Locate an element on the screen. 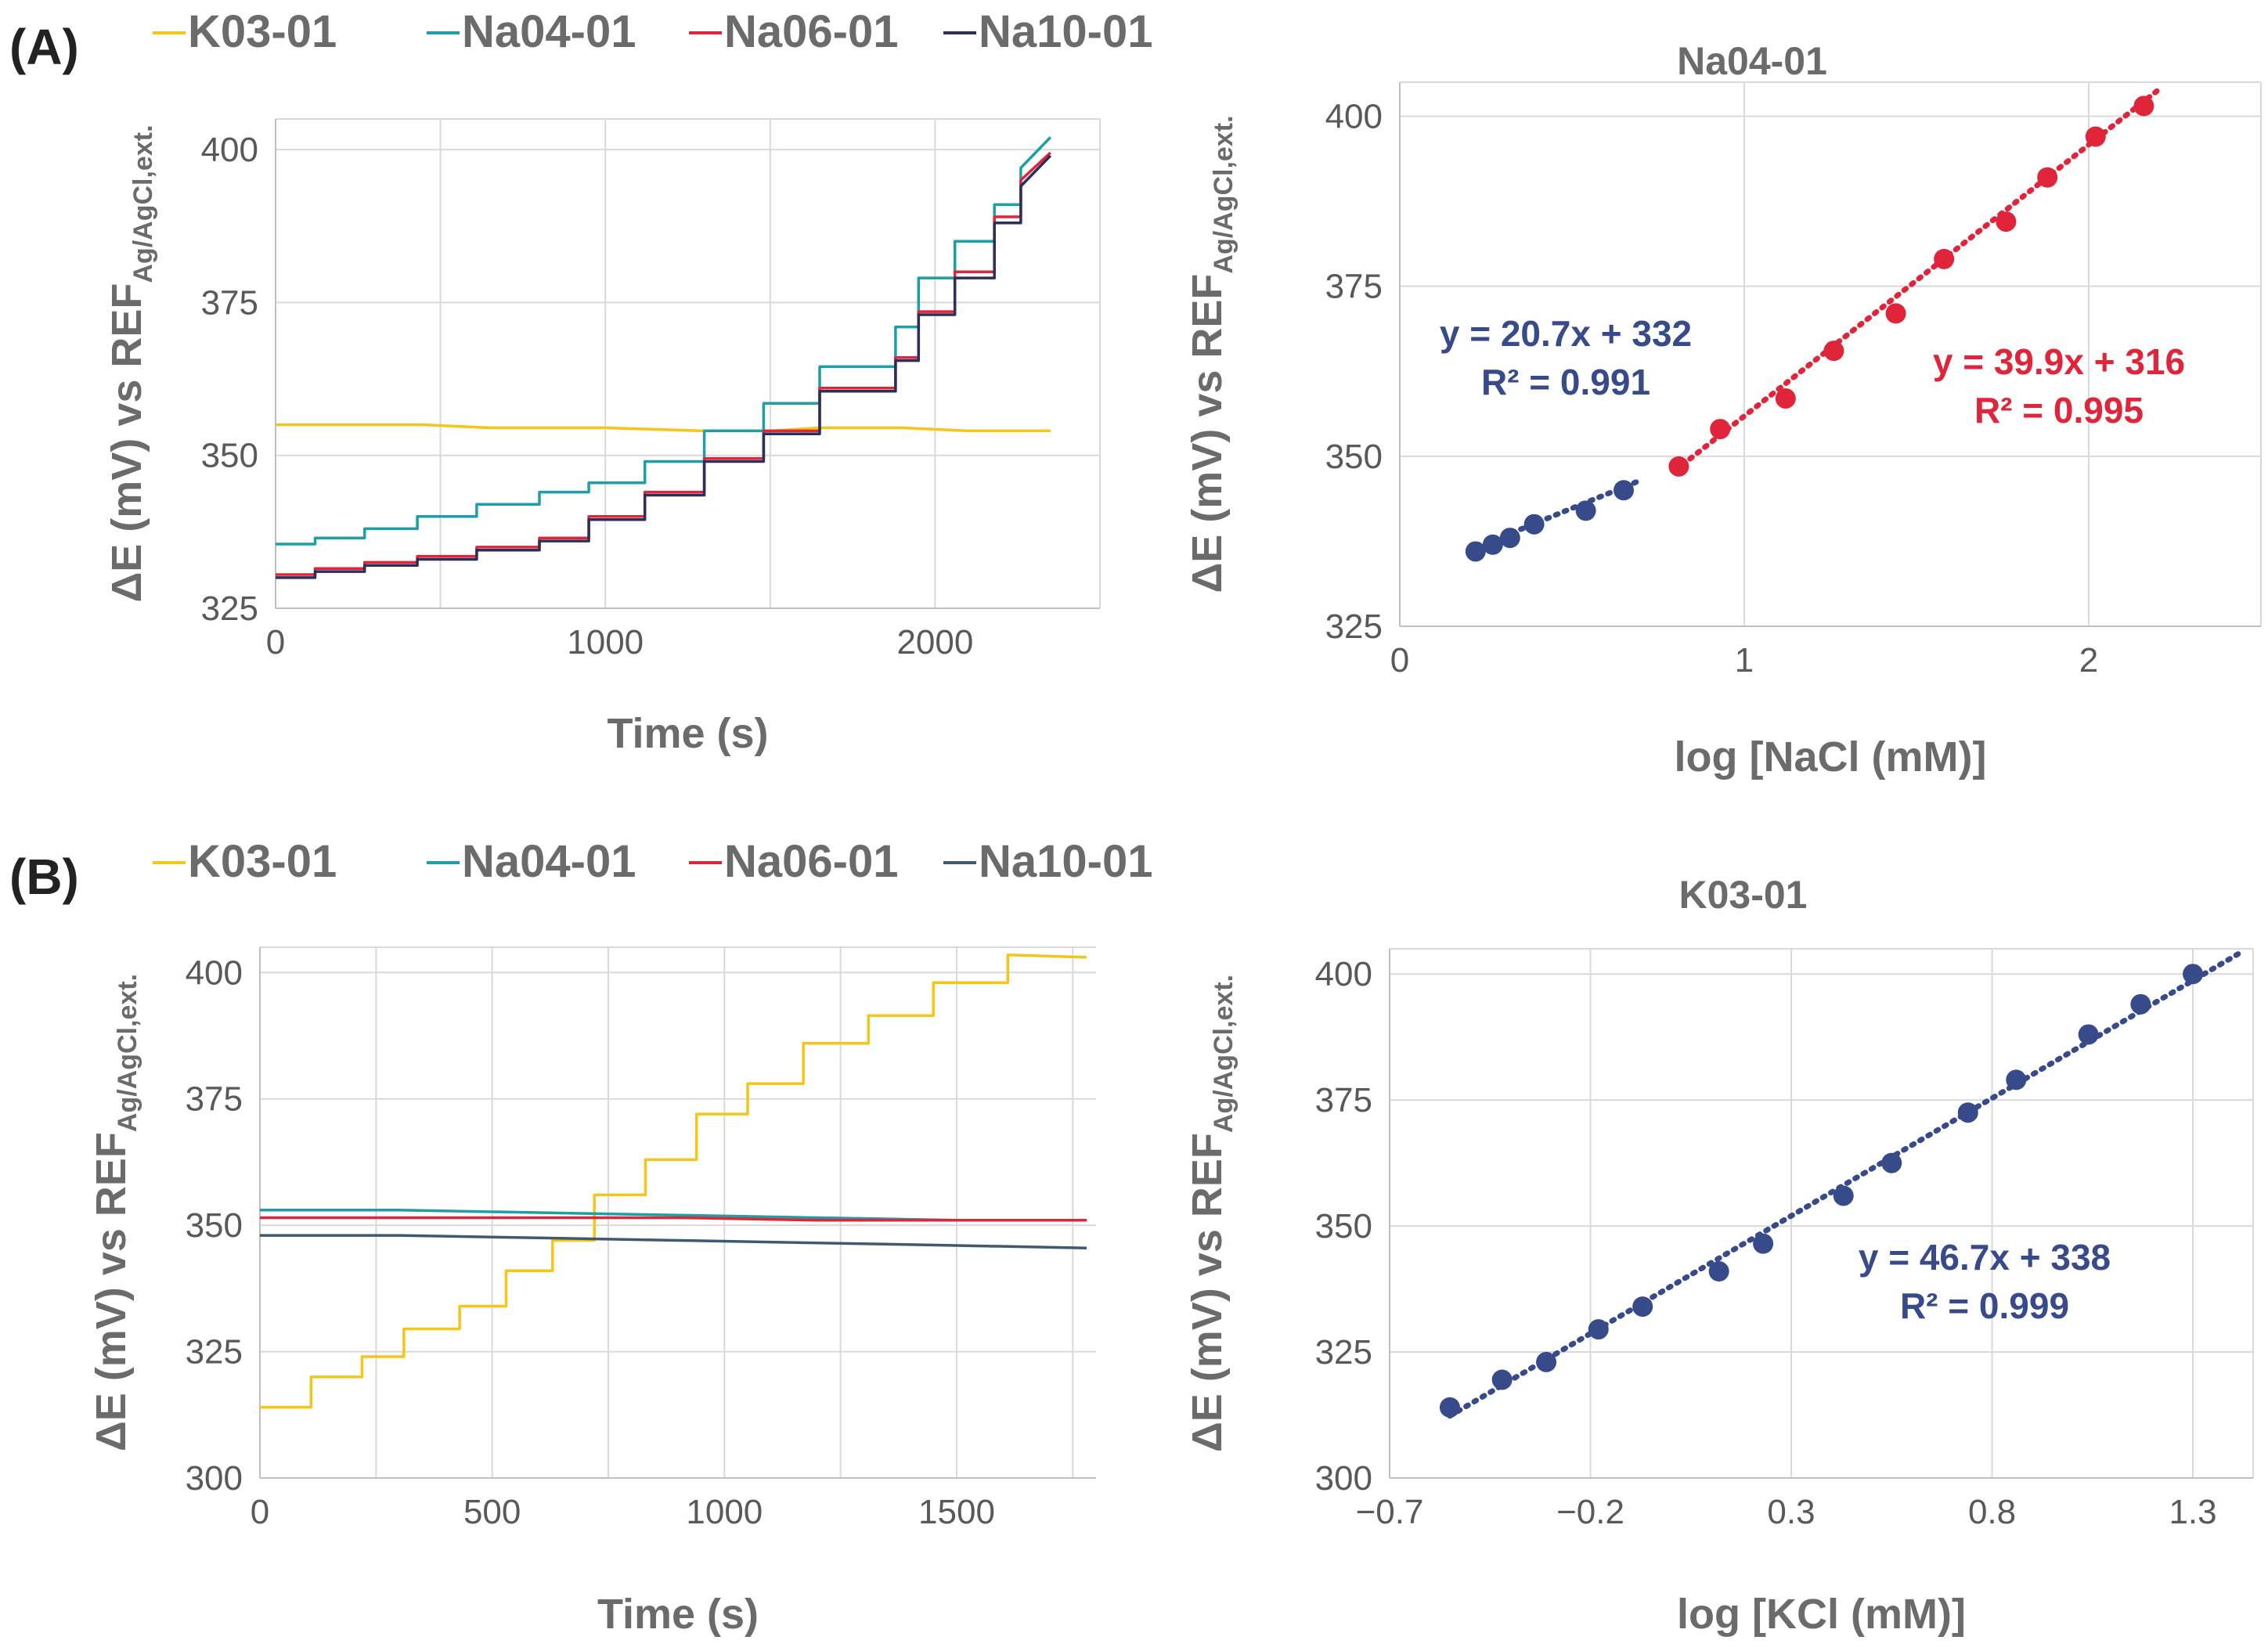 This screenshot has width=2268, height=1651. legend-label-na10-01: Na10-01 is located at coordinates (1065, 32).